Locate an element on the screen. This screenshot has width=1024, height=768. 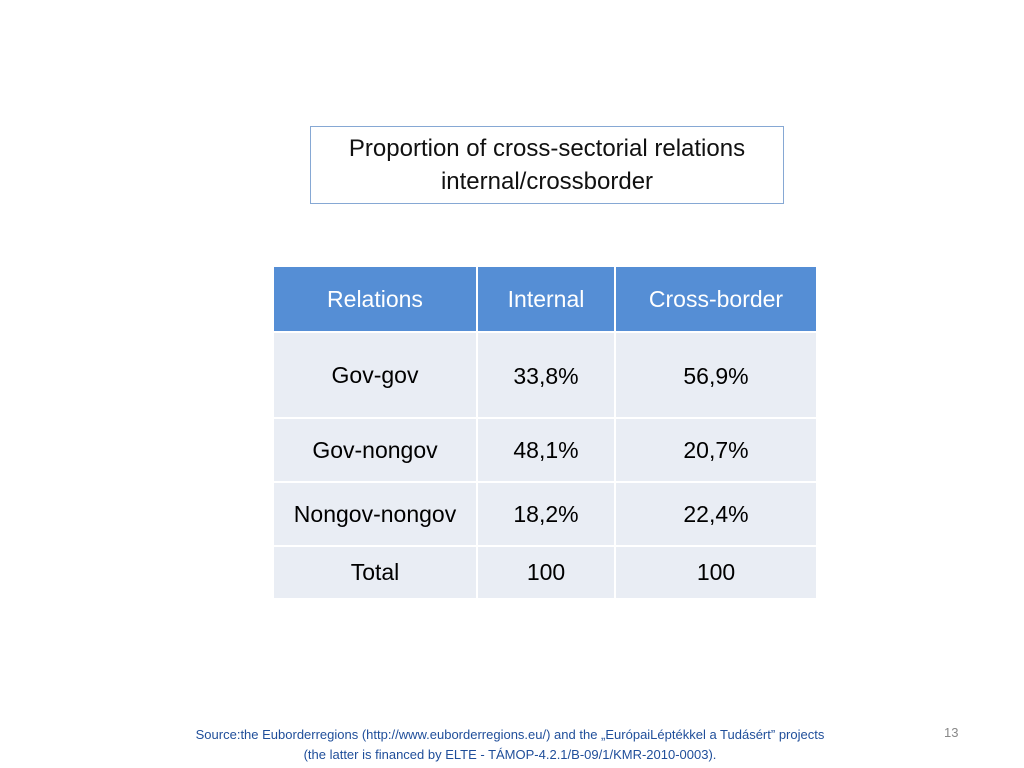
table-header-row: Relations Internal Cross-border is located at coordinates (545, 299).